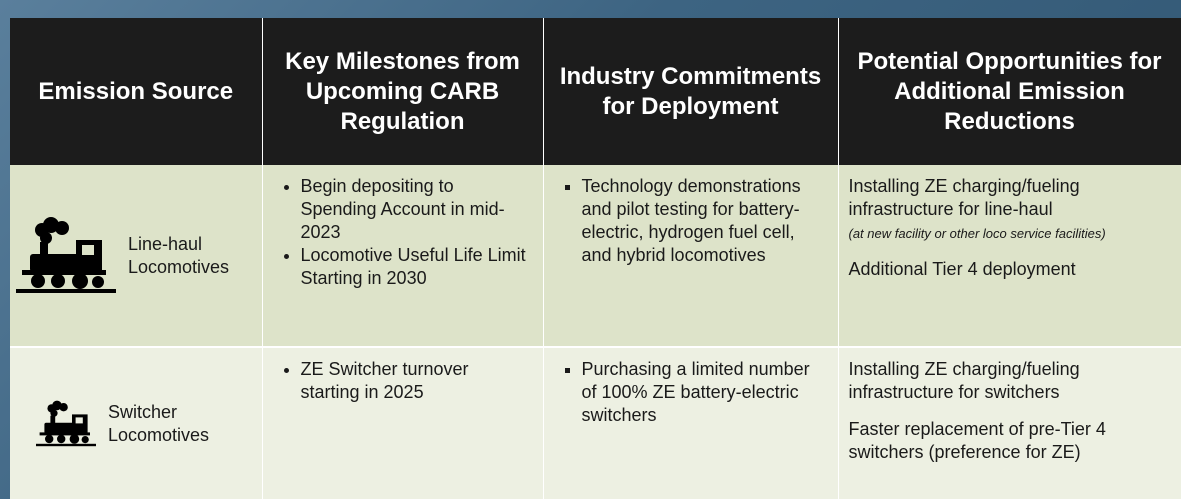  I want to click on source-cell: Switcher Locomotives, so click(136, 423).